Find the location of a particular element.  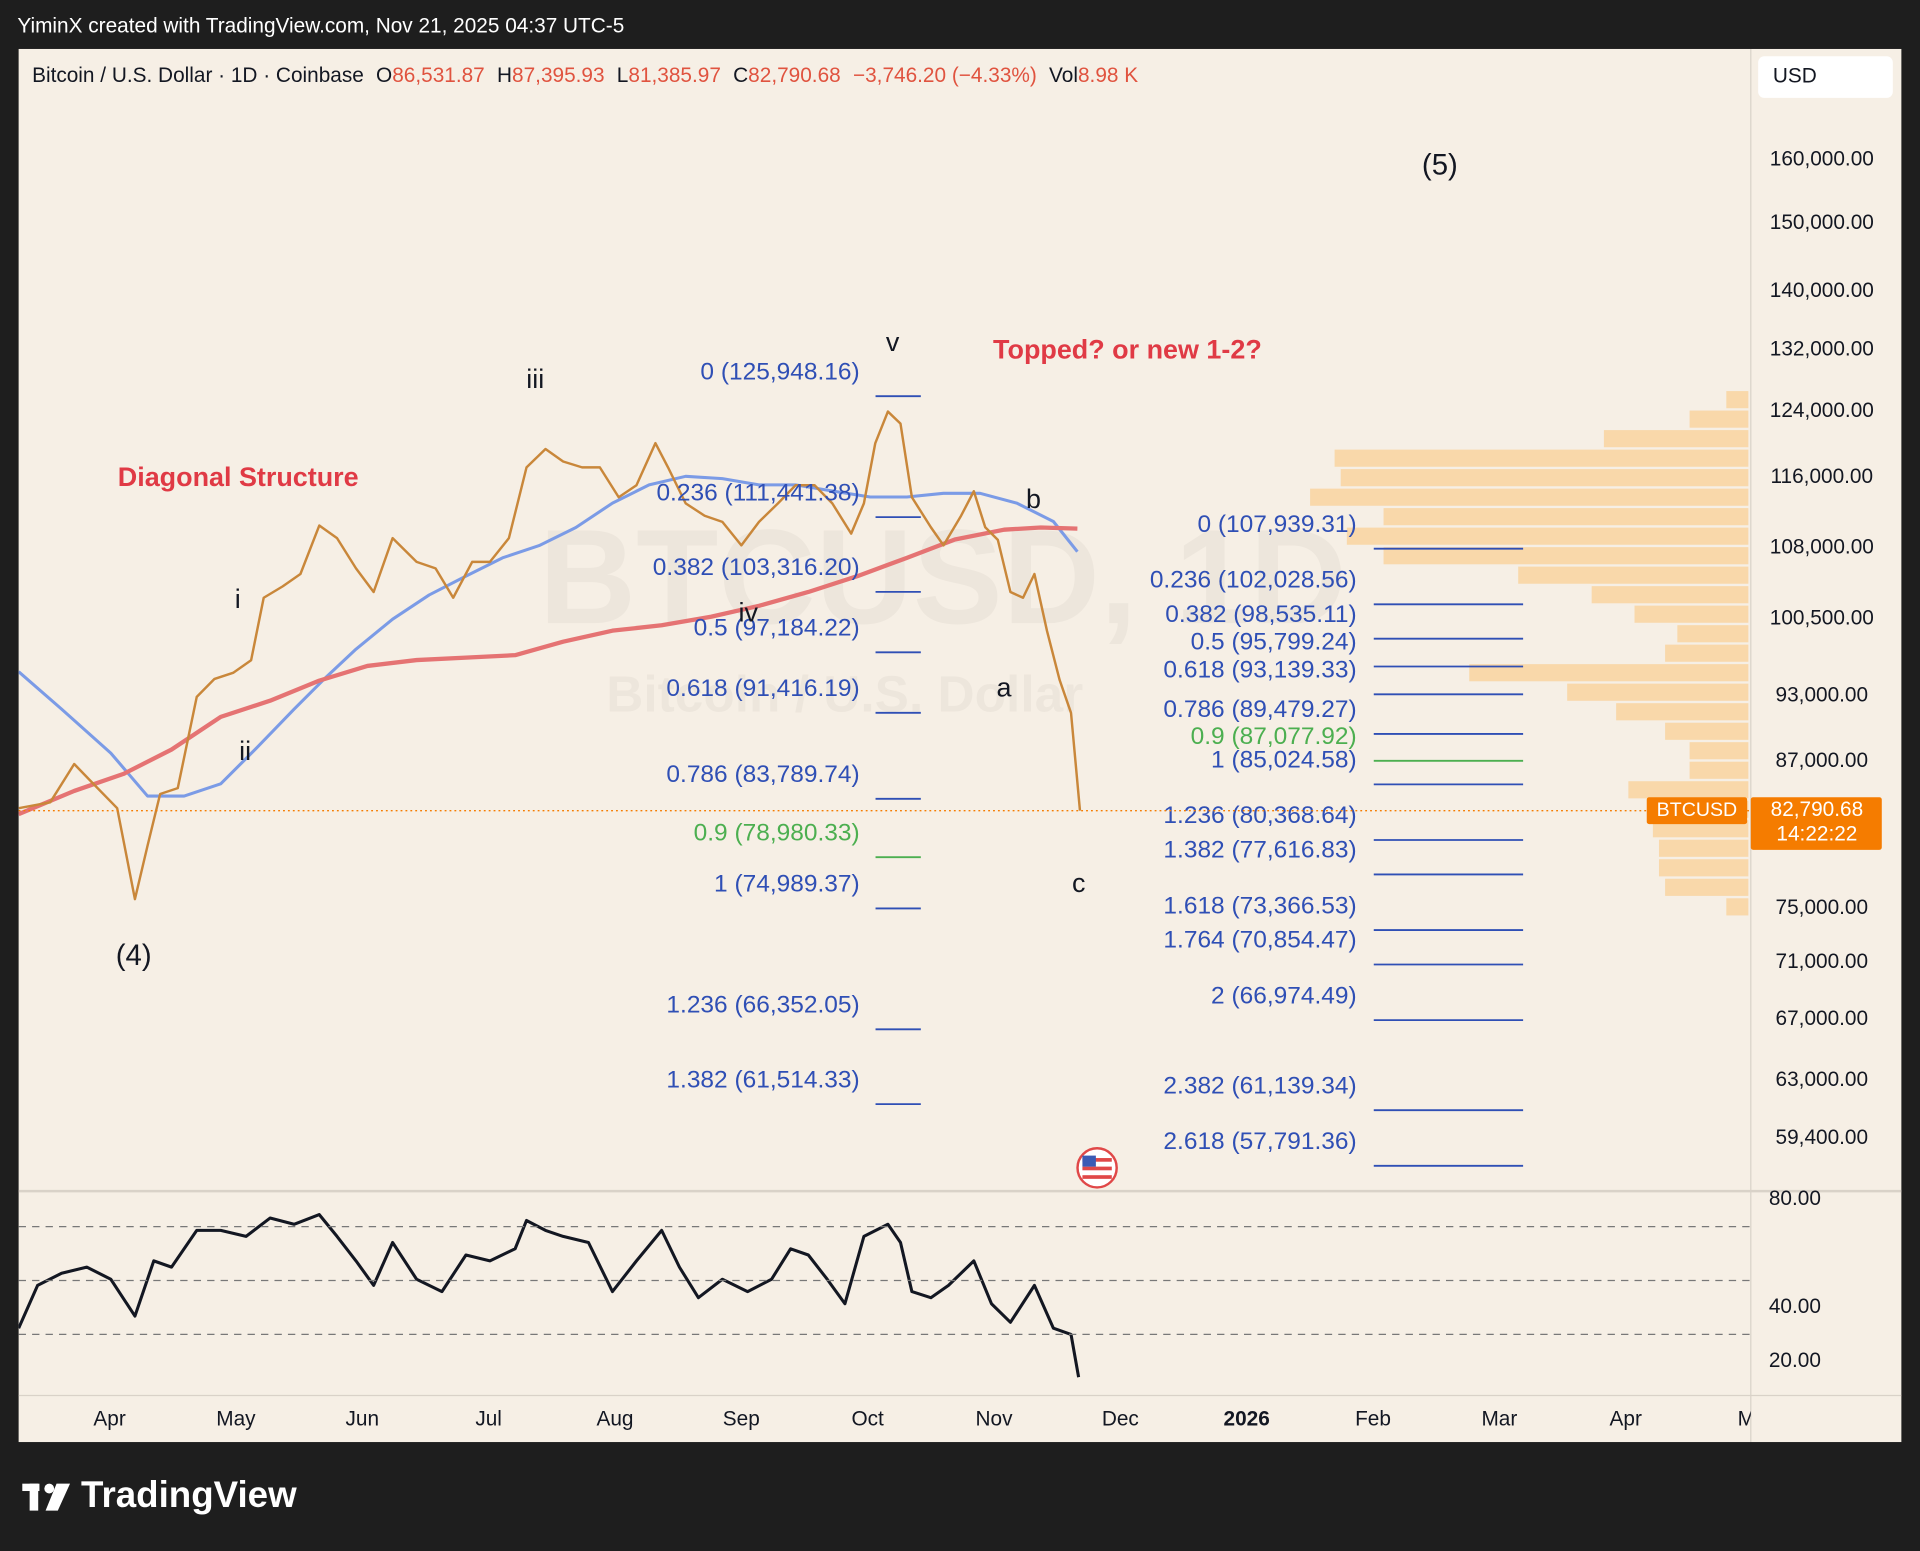

x-tick-label: Ma is located at coordinates (1752, 1419).